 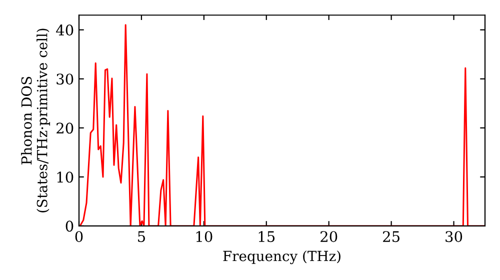 I want to click on y-tick-label: 0, so click(x=70, y=226).